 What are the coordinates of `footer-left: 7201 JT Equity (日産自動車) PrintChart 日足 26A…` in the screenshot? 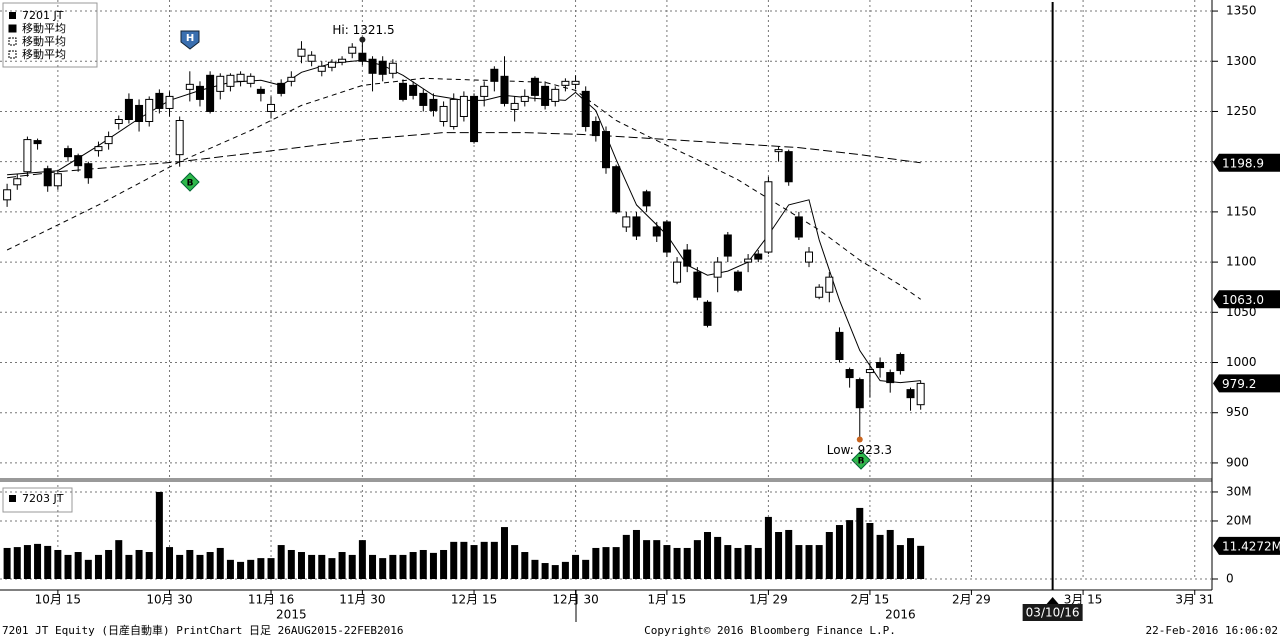 It's located at (203, 630).